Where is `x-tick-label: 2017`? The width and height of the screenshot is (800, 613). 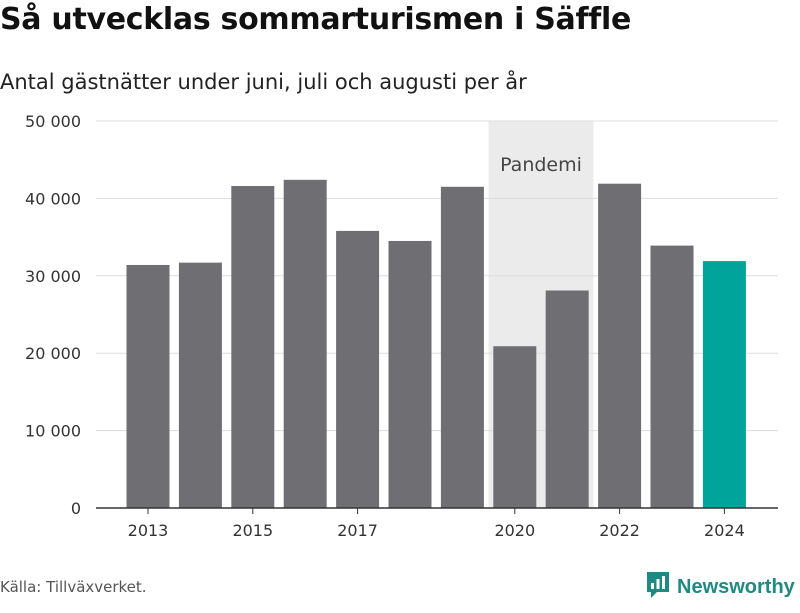
x-tick-label: 2017 is located at coordinates (357, 530).